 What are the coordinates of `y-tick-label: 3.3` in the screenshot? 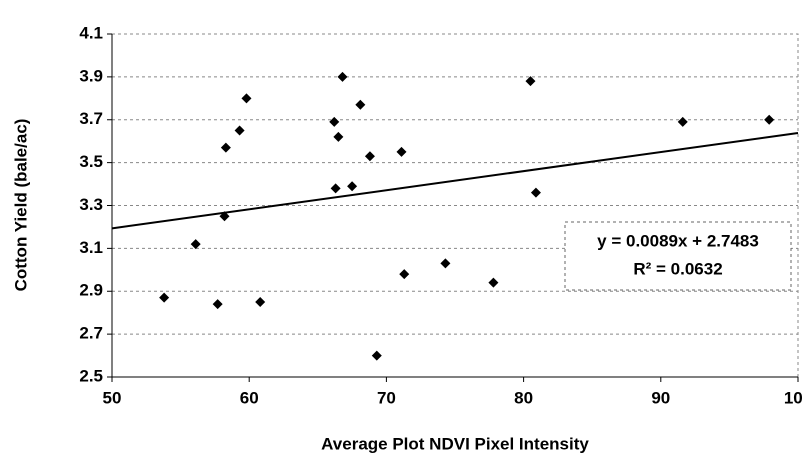 It's located at (91, 204).